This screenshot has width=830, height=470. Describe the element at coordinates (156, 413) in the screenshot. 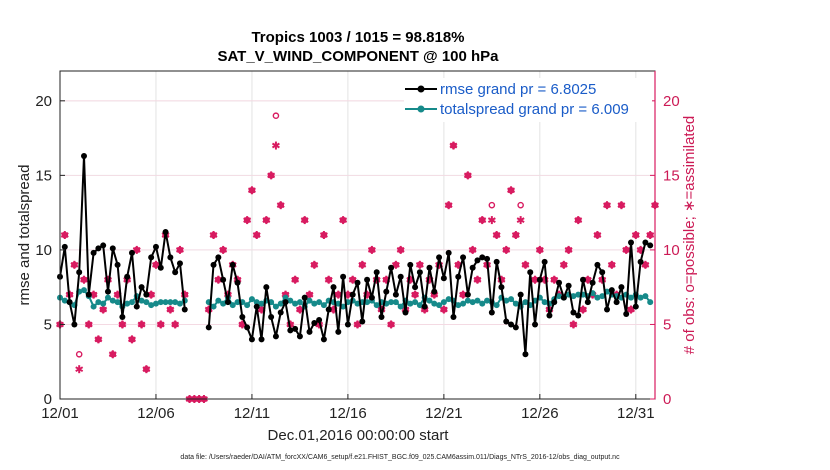

I see `x-tick-label: 12/06` at that location.